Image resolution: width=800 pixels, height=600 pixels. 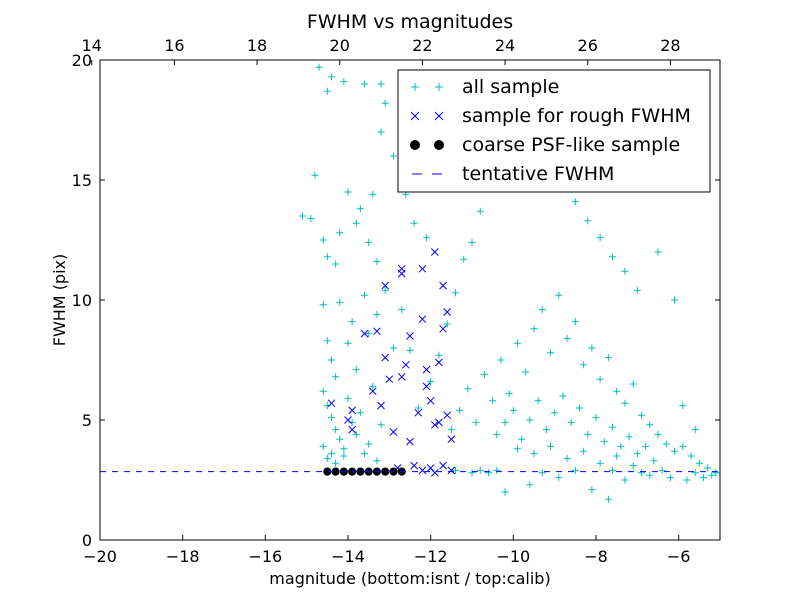 I want to click on top-tick-label: 14, so click(x=92, y=45).